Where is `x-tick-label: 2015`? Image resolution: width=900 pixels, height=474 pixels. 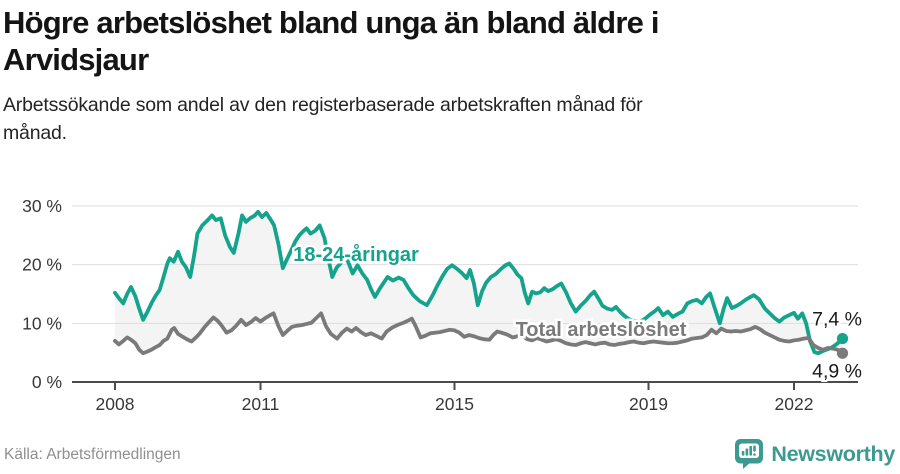 x-tick-label: 2015 is located at coordinates (454, 404).